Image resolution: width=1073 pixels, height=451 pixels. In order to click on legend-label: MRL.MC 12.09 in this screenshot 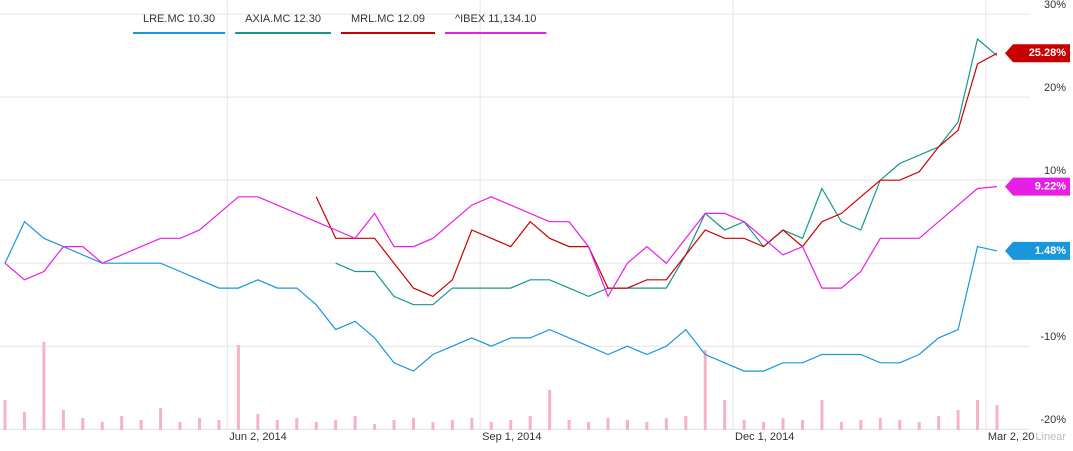, I will do `click(388, 19)`.